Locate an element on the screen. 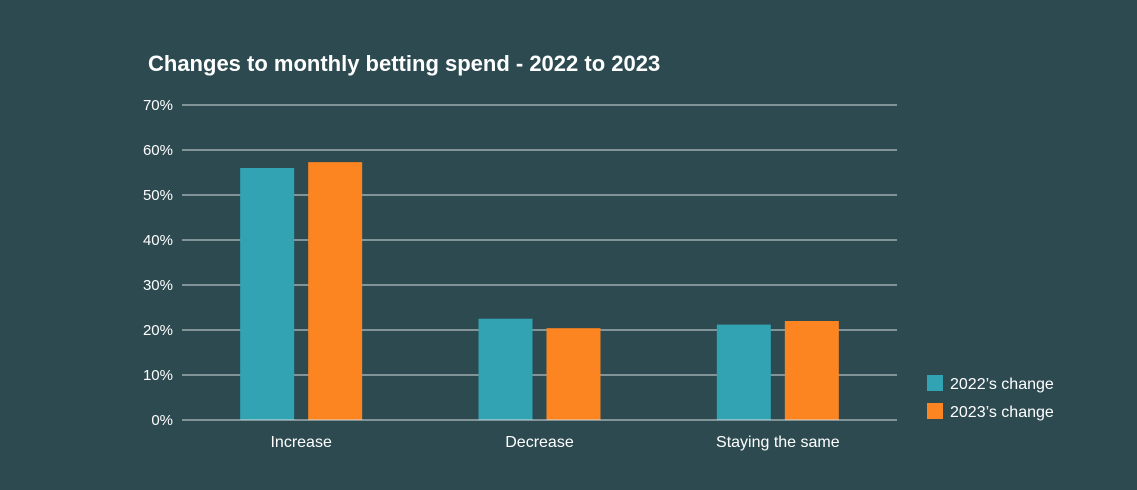 The height and width of the screenshot is (490, 1137). y-tick-label: 70% is located at coordinates (158, 105).